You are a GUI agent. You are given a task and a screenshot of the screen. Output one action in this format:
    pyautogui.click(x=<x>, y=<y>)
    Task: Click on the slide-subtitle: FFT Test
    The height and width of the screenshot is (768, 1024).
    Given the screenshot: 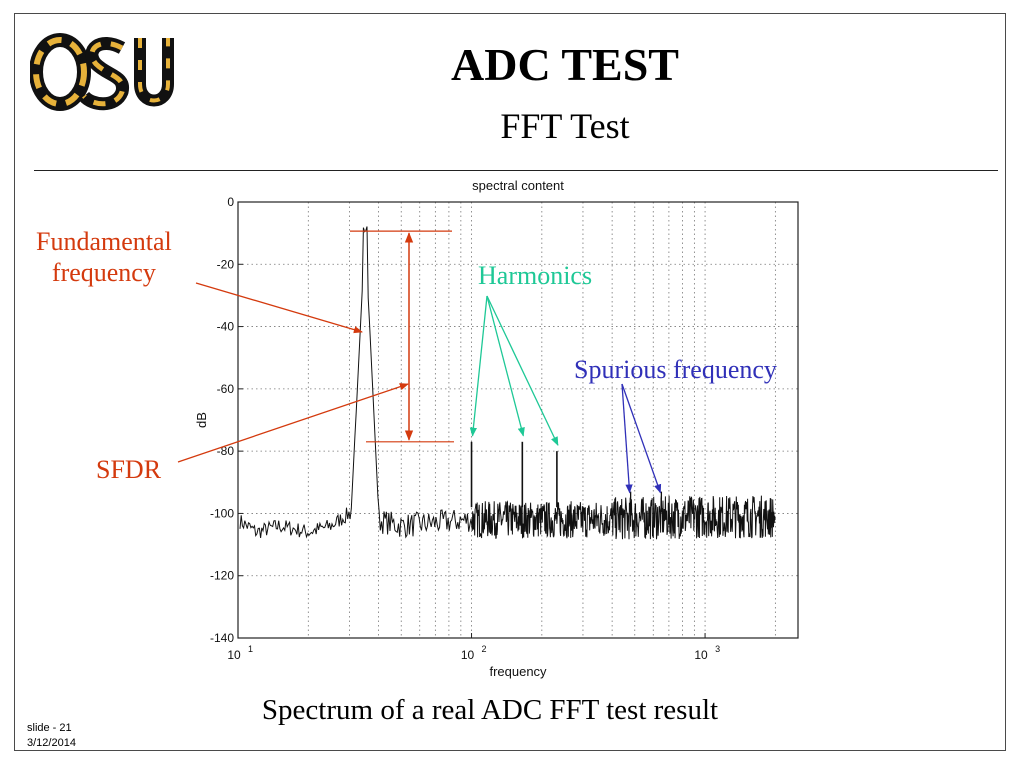 What is the action you would take?
    pyautogui.click(x=565, y=126)
    